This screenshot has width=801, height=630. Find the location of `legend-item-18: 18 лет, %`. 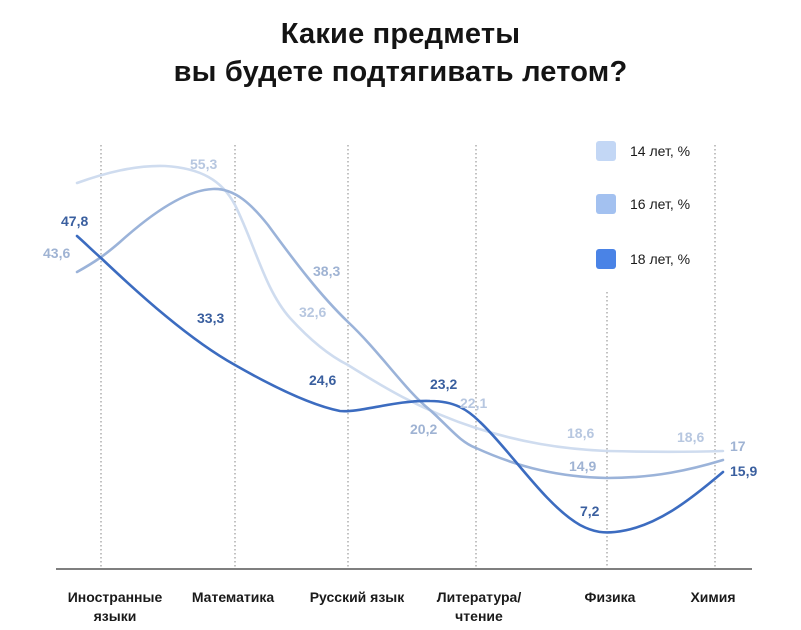

legend-item-18: 18 лет, % is located at coordinates (643, 259).